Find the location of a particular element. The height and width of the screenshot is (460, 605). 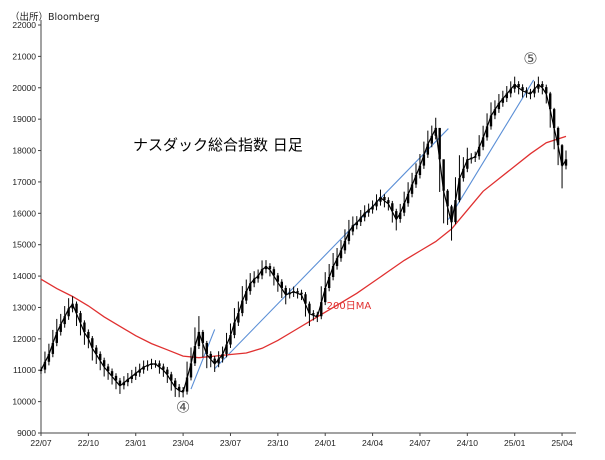

x-tick-label: 23/07 is located at coordinates (231, 443).